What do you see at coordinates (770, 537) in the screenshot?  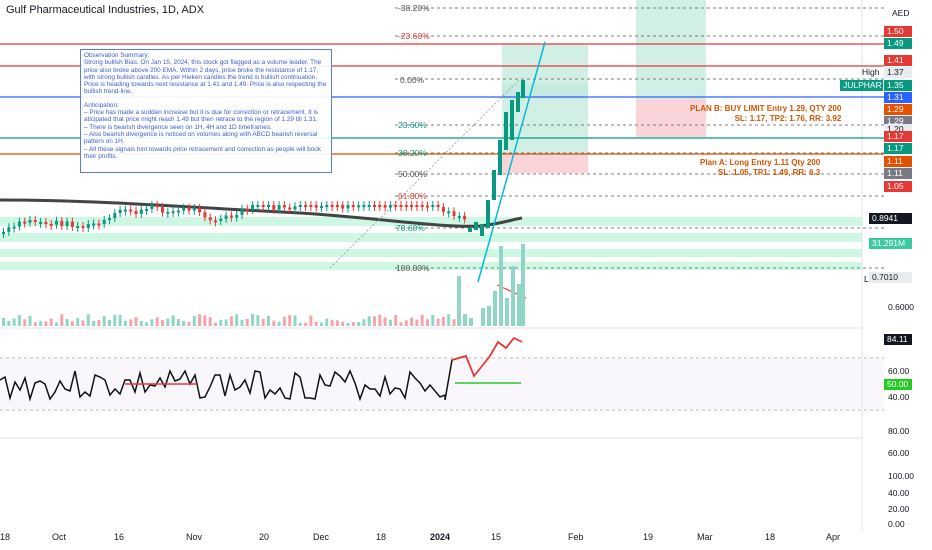 I see `x-tick: 18` at bounding box center [770, 537].